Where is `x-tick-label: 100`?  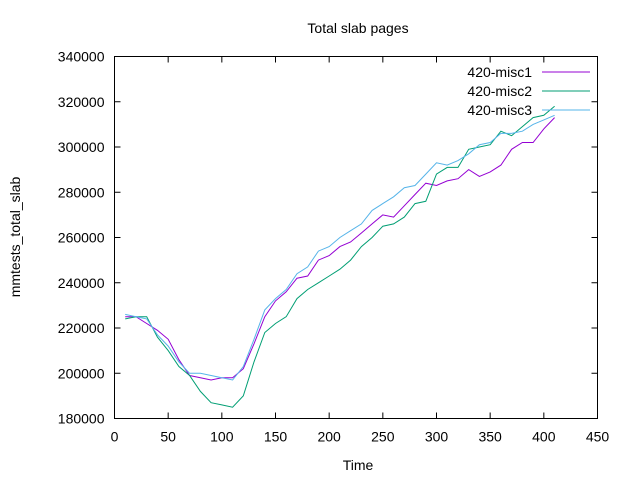
x-tick-label: 100 is located at coordinates (222, 437).